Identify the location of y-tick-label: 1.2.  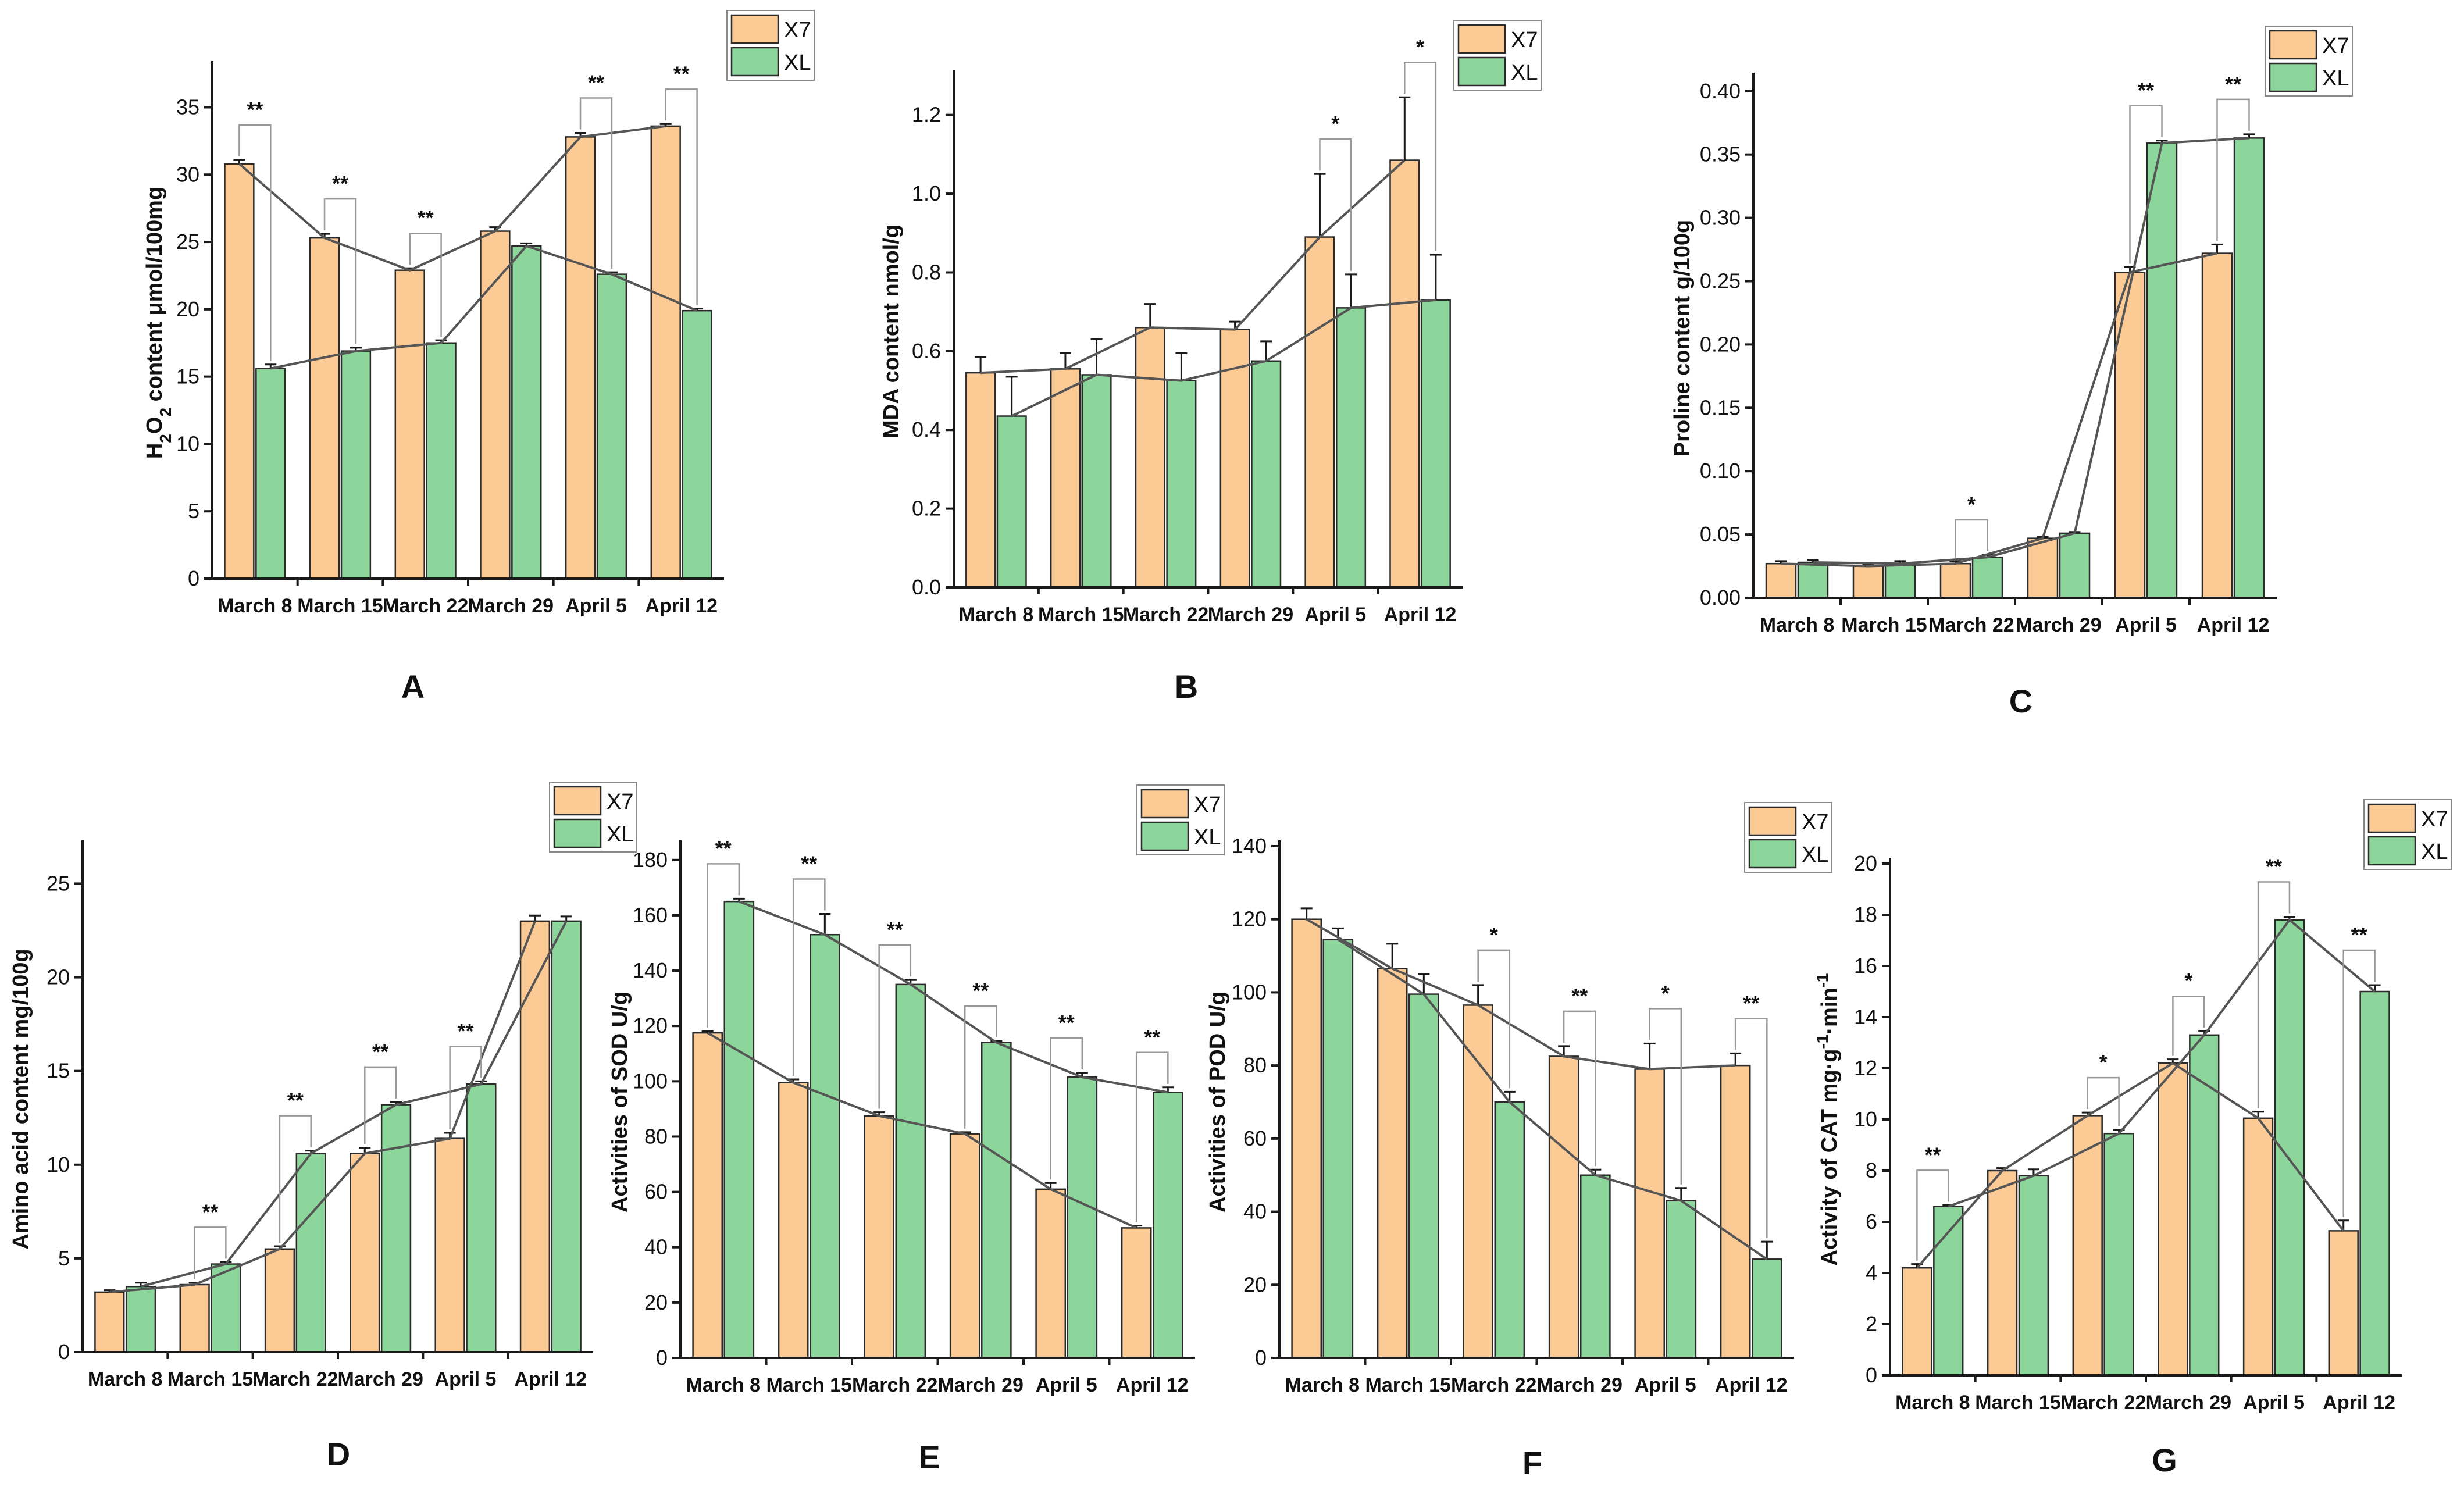
(926, 115).